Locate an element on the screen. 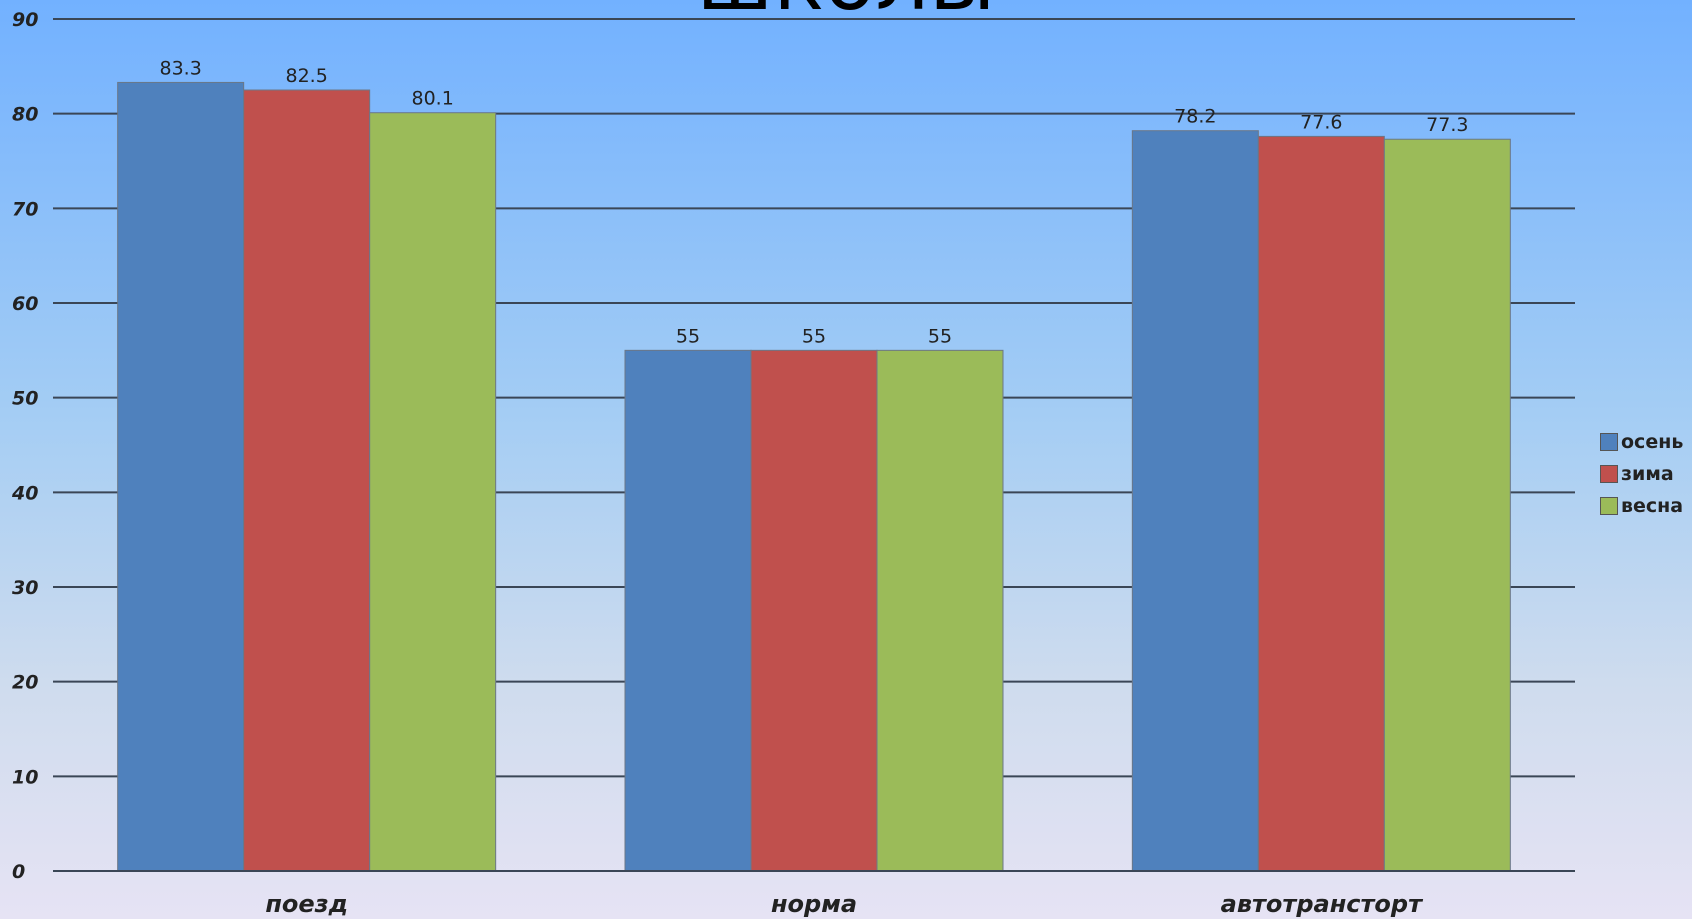 This screenshot has width=1692, height=919. data-label: 83.3 is located at coordinates (181, 68).